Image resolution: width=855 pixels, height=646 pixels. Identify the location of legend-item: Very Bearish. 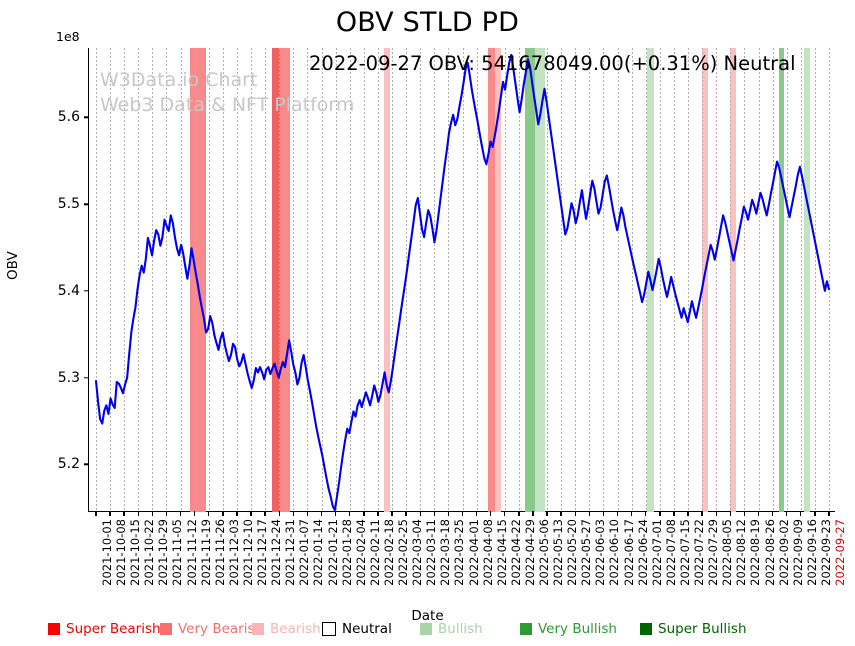
(211, 629).